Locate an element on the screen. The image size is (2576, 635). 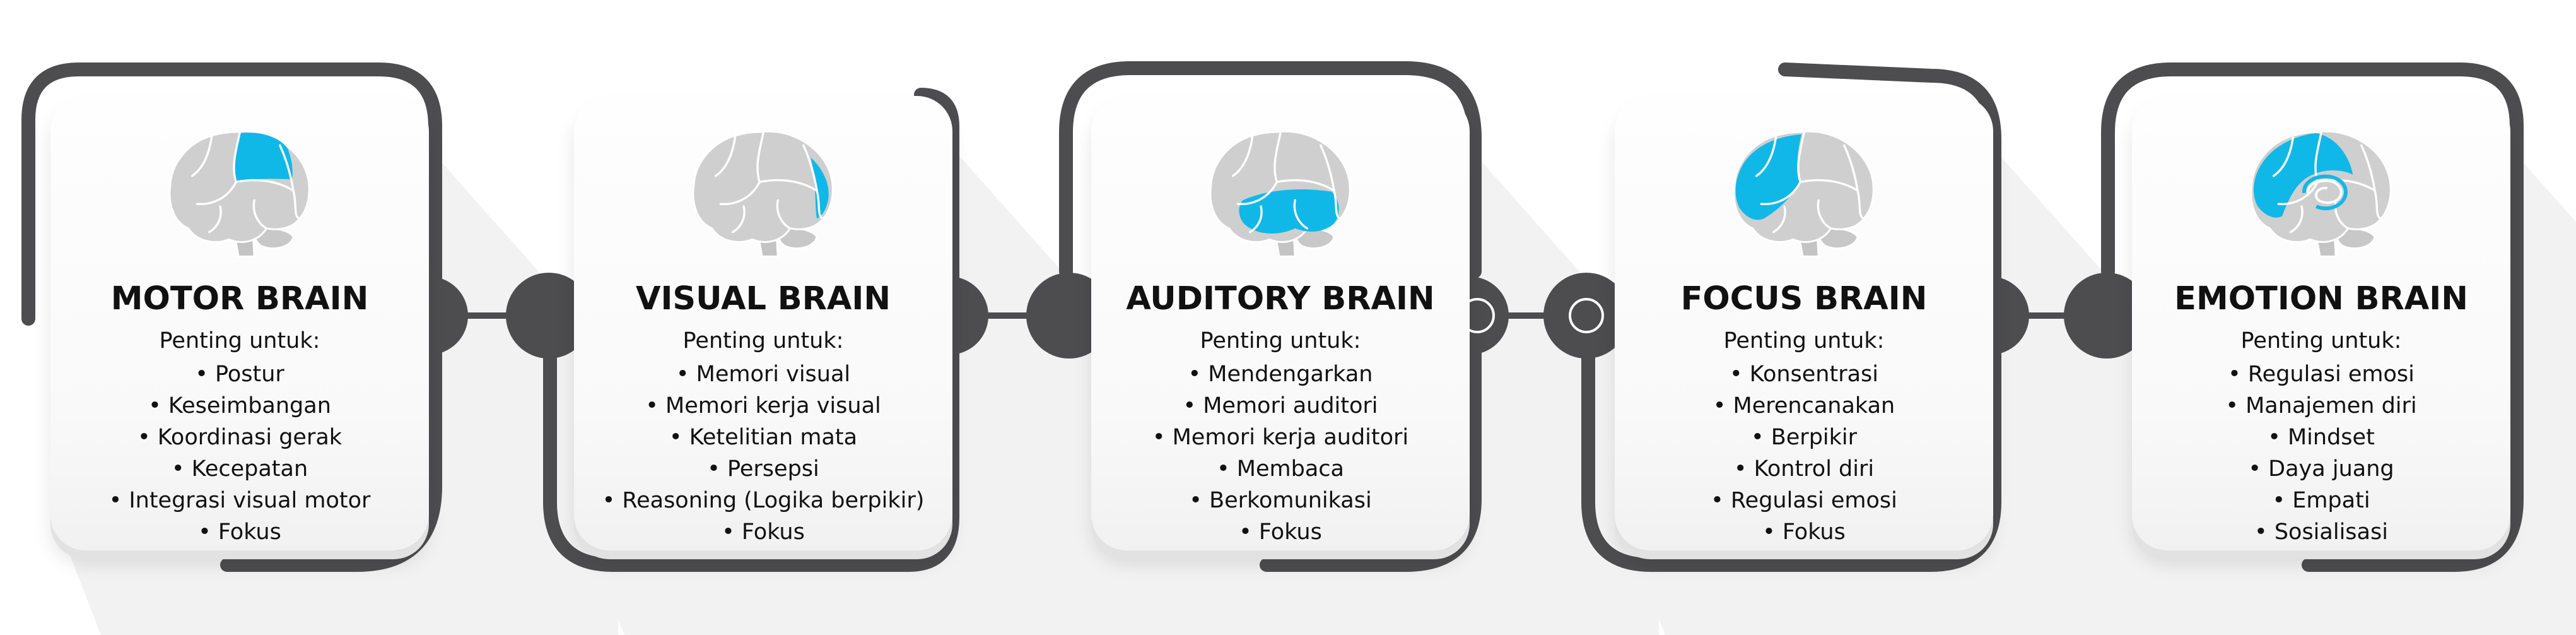
benefit-item: • Berkomunikasi is located at coordinates (1280, 500).